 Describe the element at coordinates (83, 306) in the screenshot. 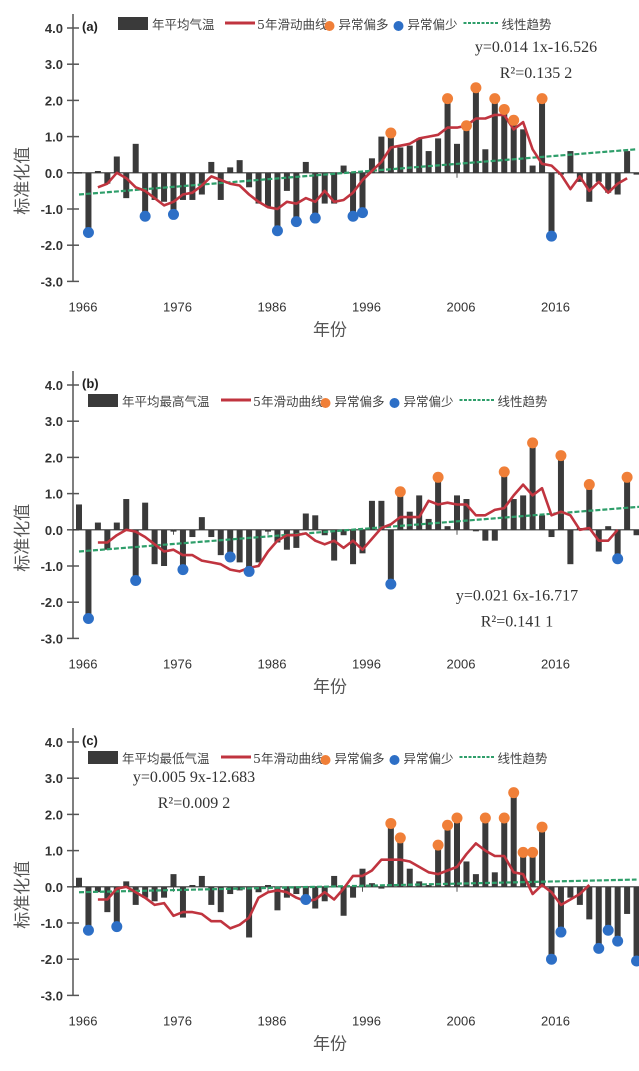

I see `x-tick-label: 1966` at that location.